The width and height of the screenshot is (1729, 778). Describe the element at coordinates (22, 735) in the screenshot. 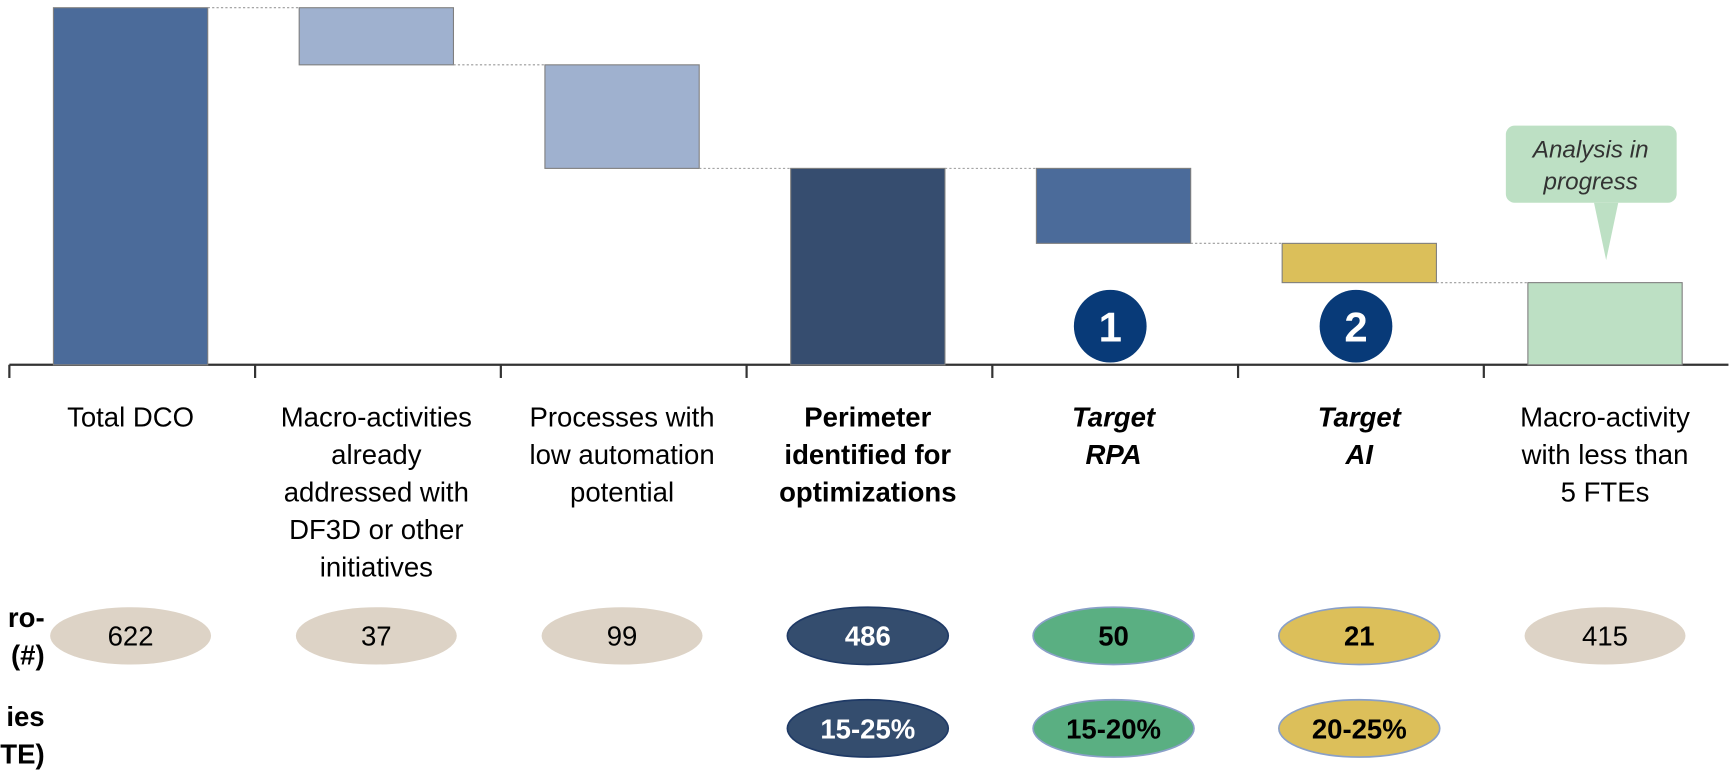

I see `row-label: ies TE)` at that location.